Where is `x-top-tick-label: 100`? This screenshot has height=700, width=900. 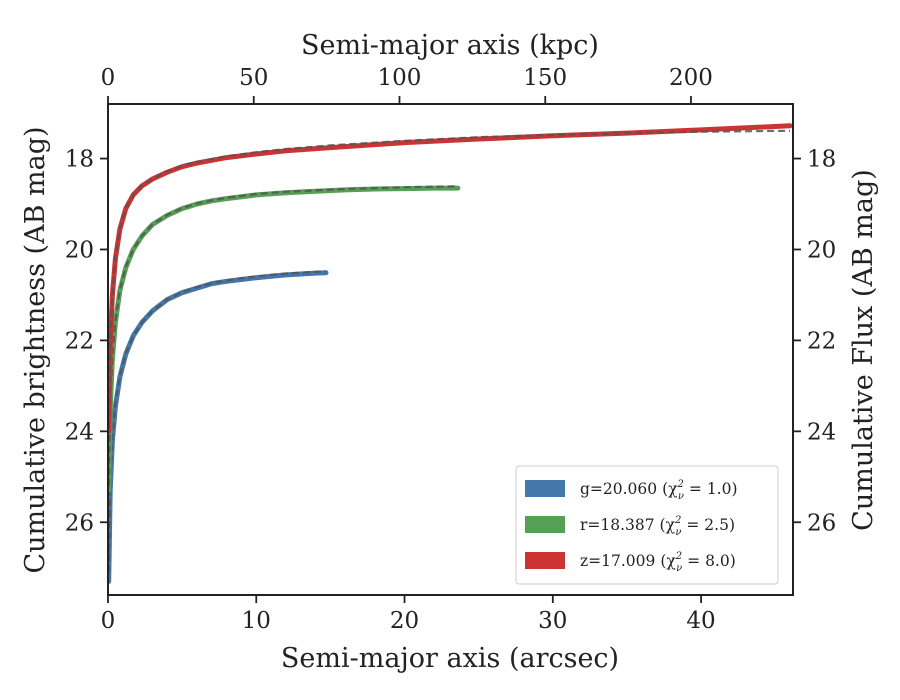 x-top-tick-label: 100 is located at coordinates (400, 78).